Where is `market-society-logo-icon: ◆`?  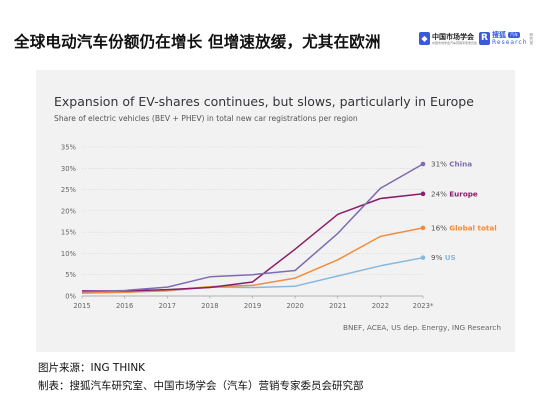
market-society-logo-icon: ◆ is located at coordinates (424, 38).